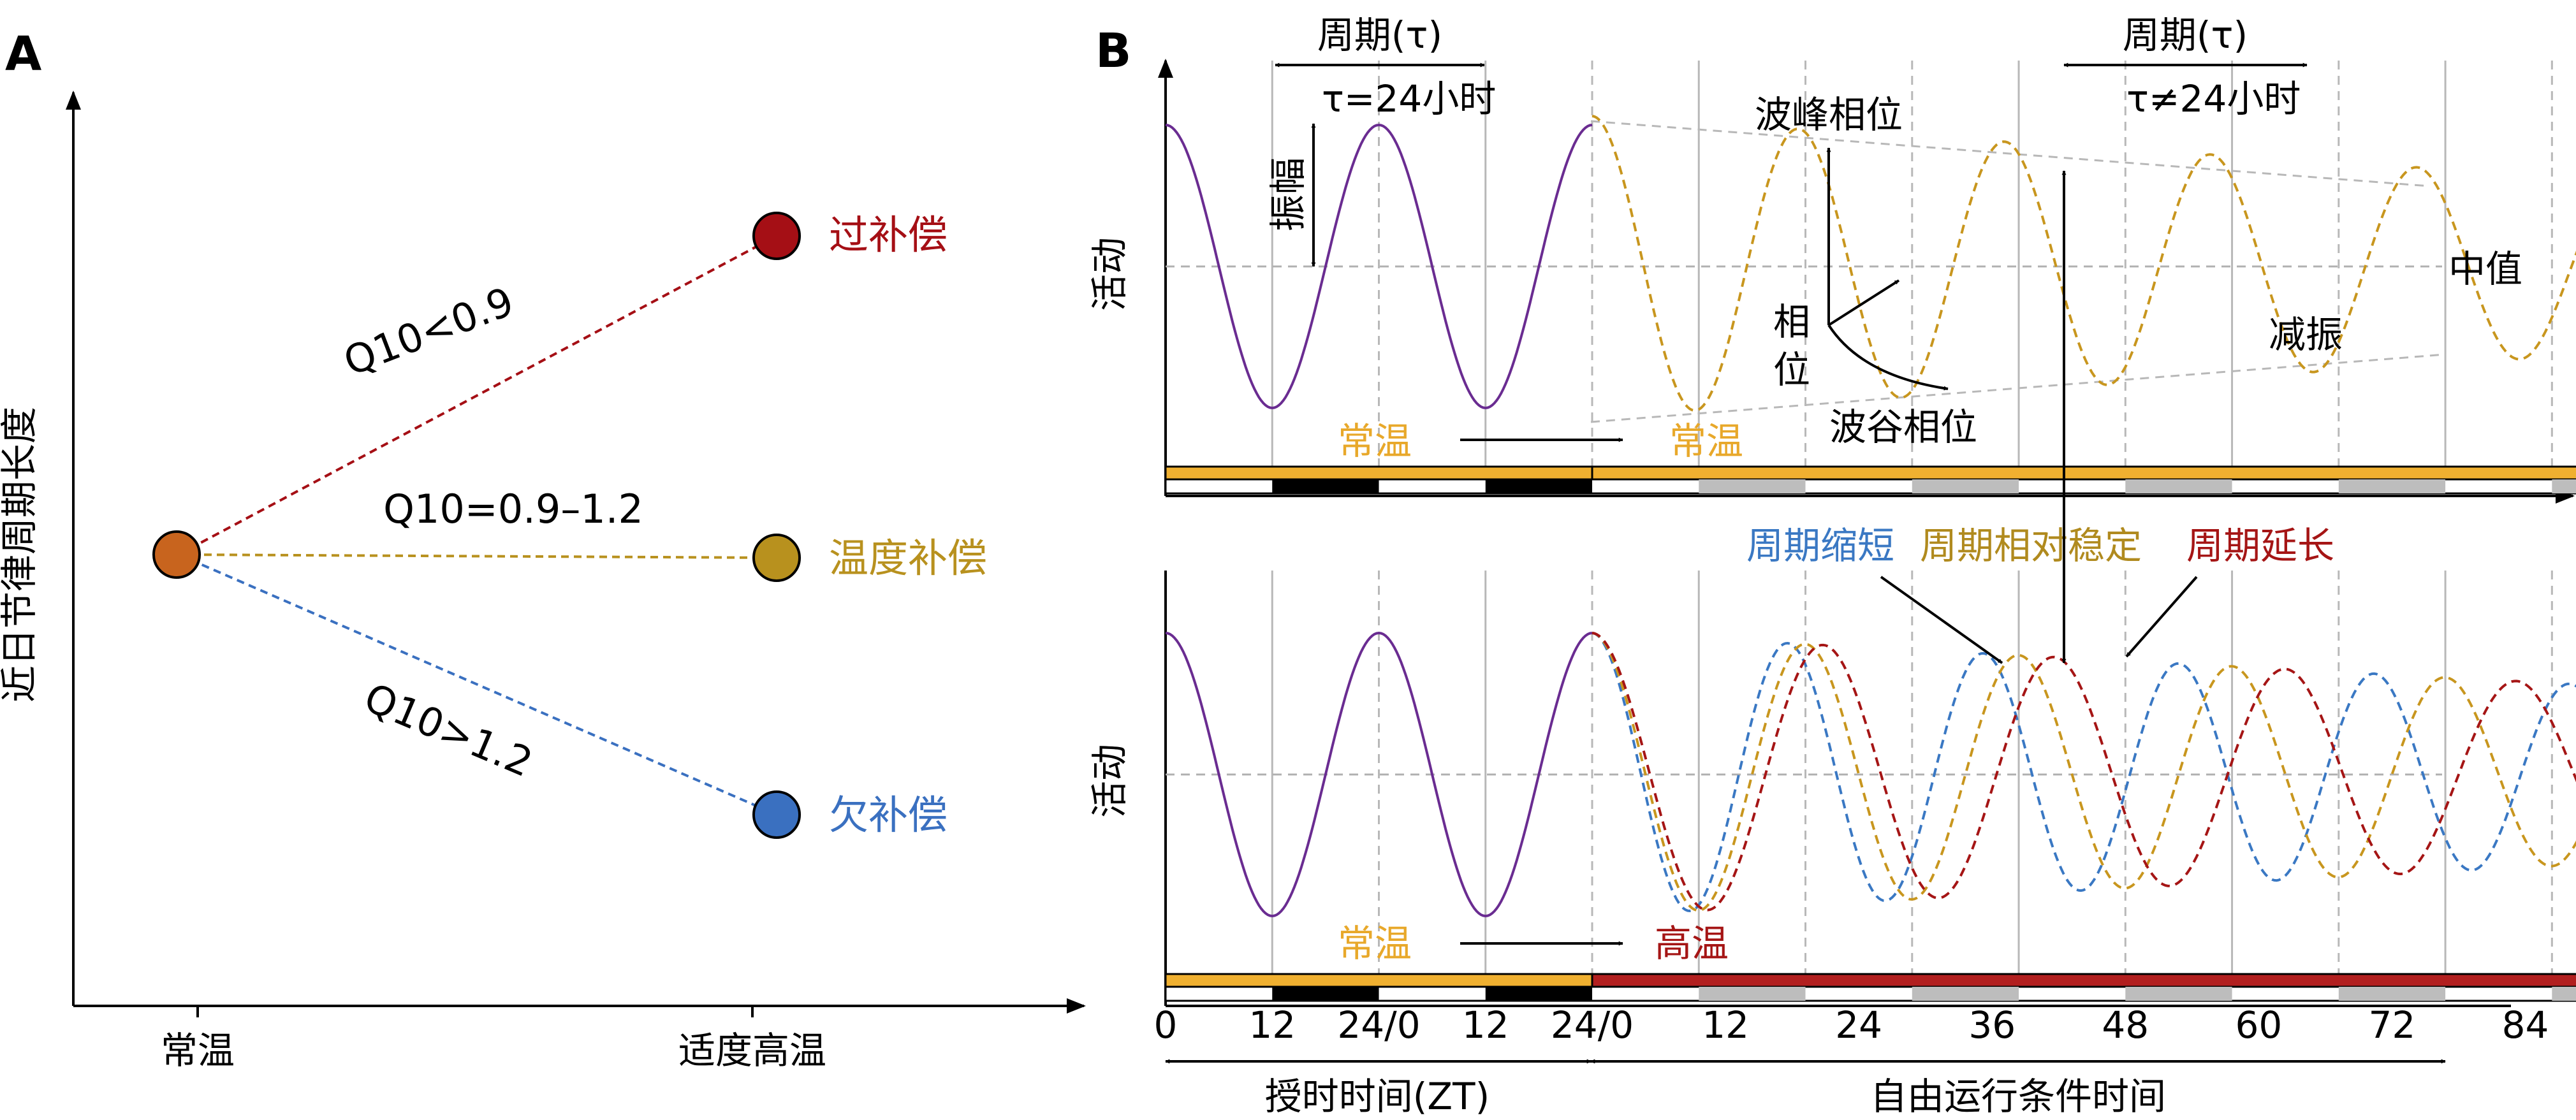  Describe the element at coordinates (1379, 266) in the screenshot. I see `top-entrained-wave` at that location.